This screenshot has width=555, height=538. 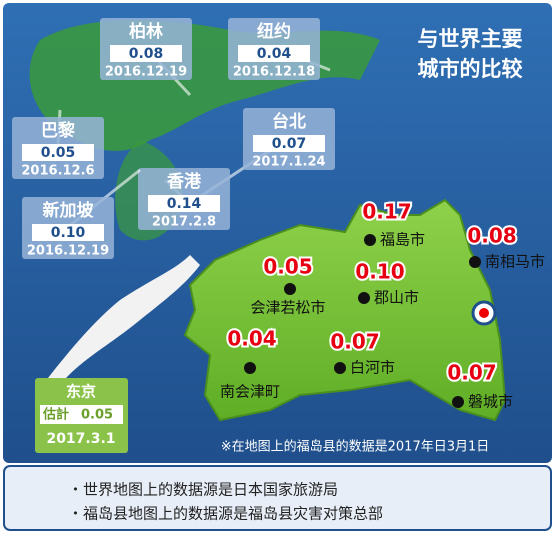 I want to click on source: ・福岛县地图上的数据源是福岛县灾害对策总部, so click(x=225, y=514).